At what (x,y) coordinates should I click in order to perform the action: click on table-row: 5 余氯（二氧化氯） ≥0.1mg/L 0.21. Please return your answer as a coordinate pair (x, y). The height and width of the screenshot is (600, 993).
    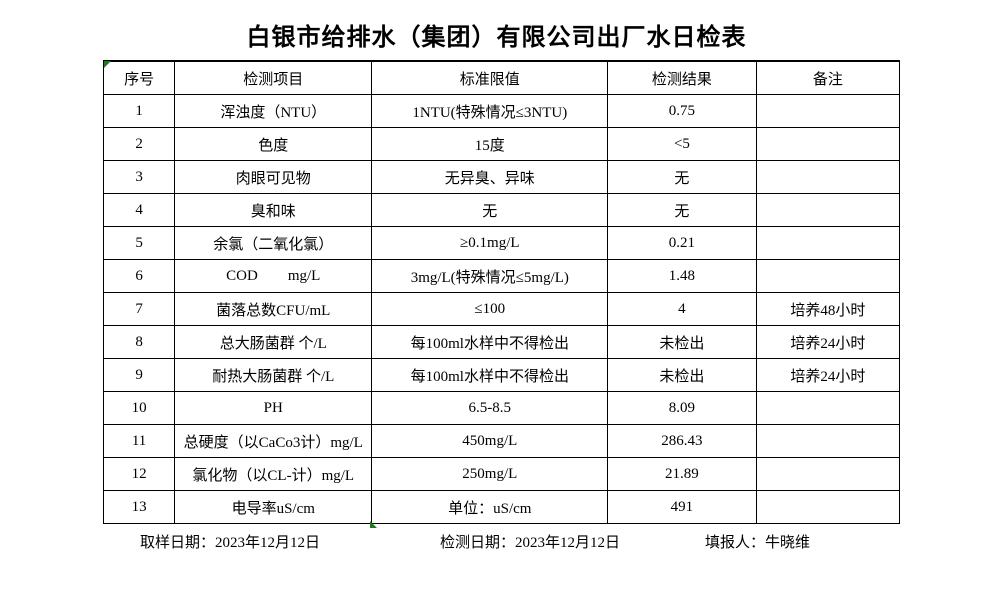
    Looking at the image, I should click on (501, 243).